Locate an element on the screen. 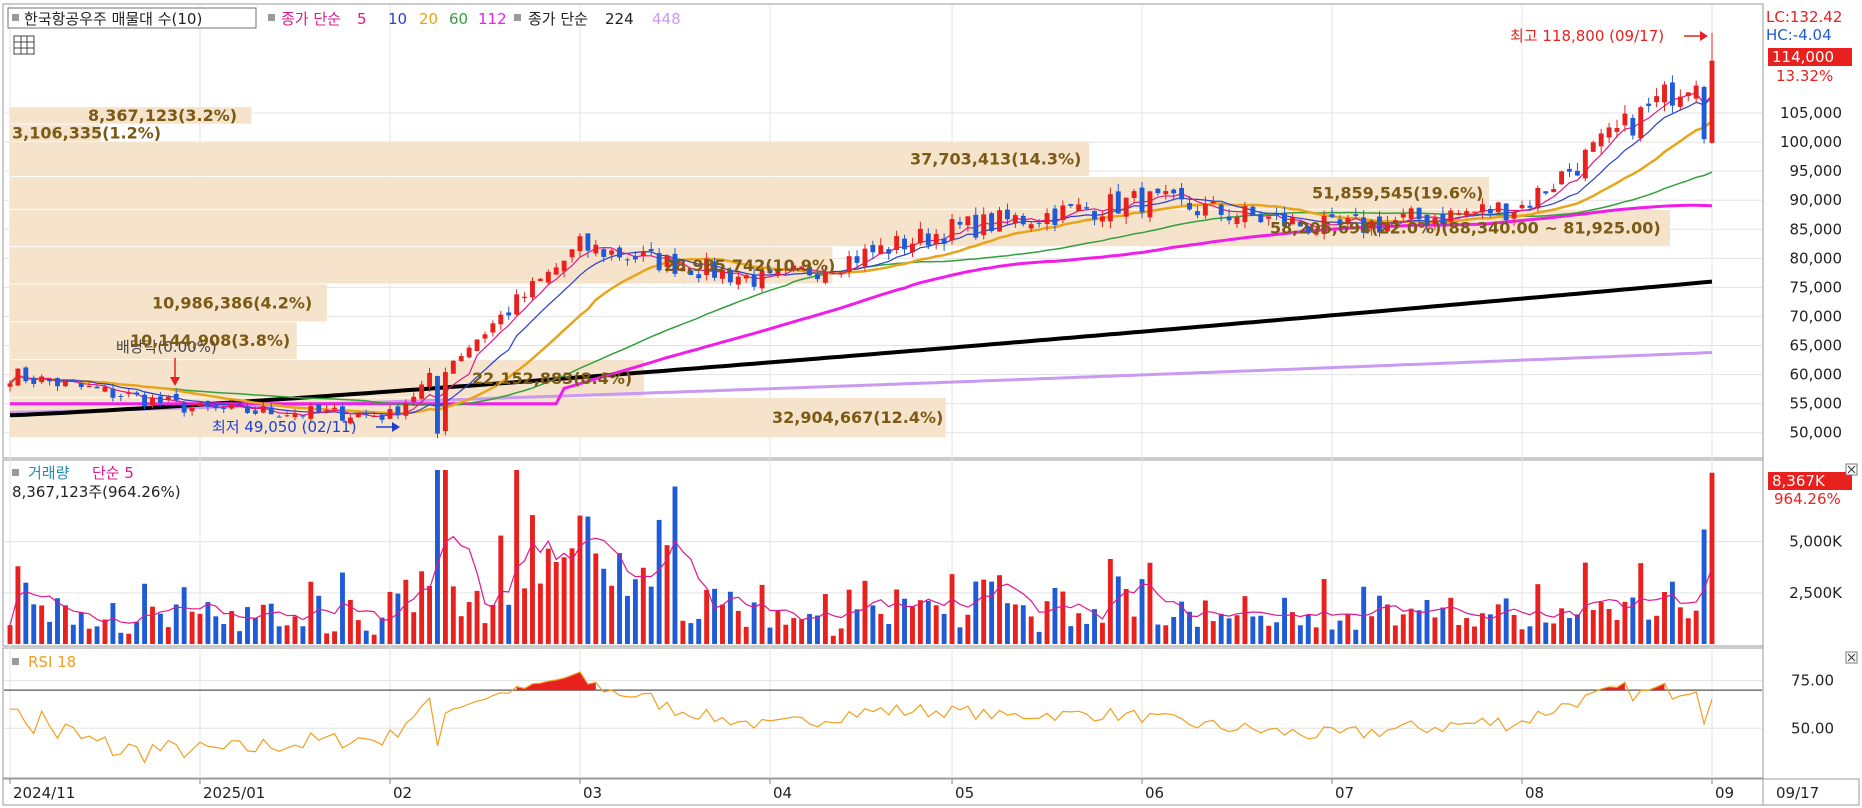  volume-info: 8,367,123주(964.26%) is located at coordinates (96, 492).